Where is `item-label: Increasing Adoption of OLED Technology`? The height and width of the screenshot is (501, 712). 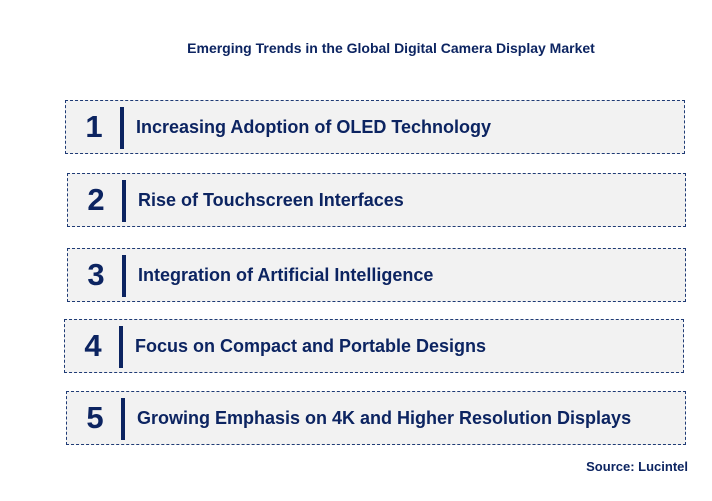
item-label: Increasing Adoption of OLED Technology is located at coordinates (313, 127).